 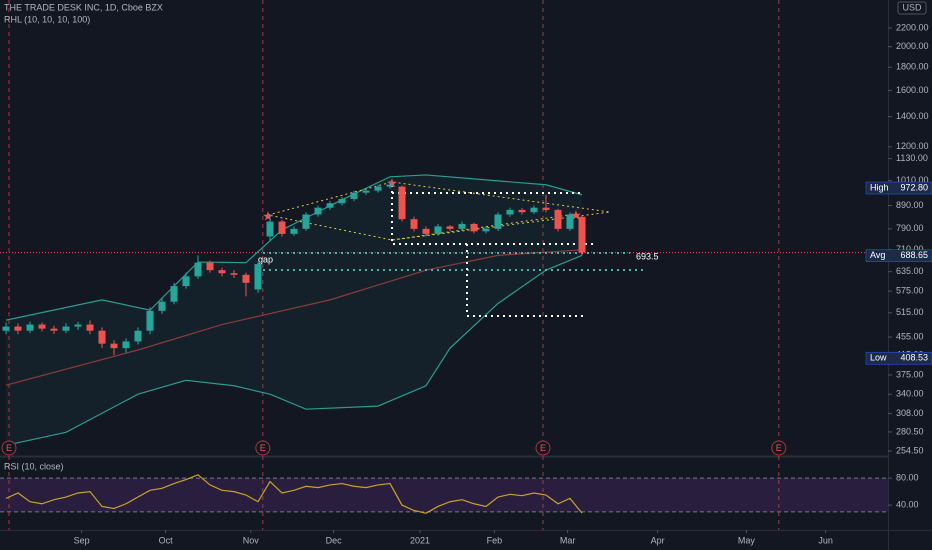 I want to click on y-tick-label: 1200.00, so click(x=912, y=146).